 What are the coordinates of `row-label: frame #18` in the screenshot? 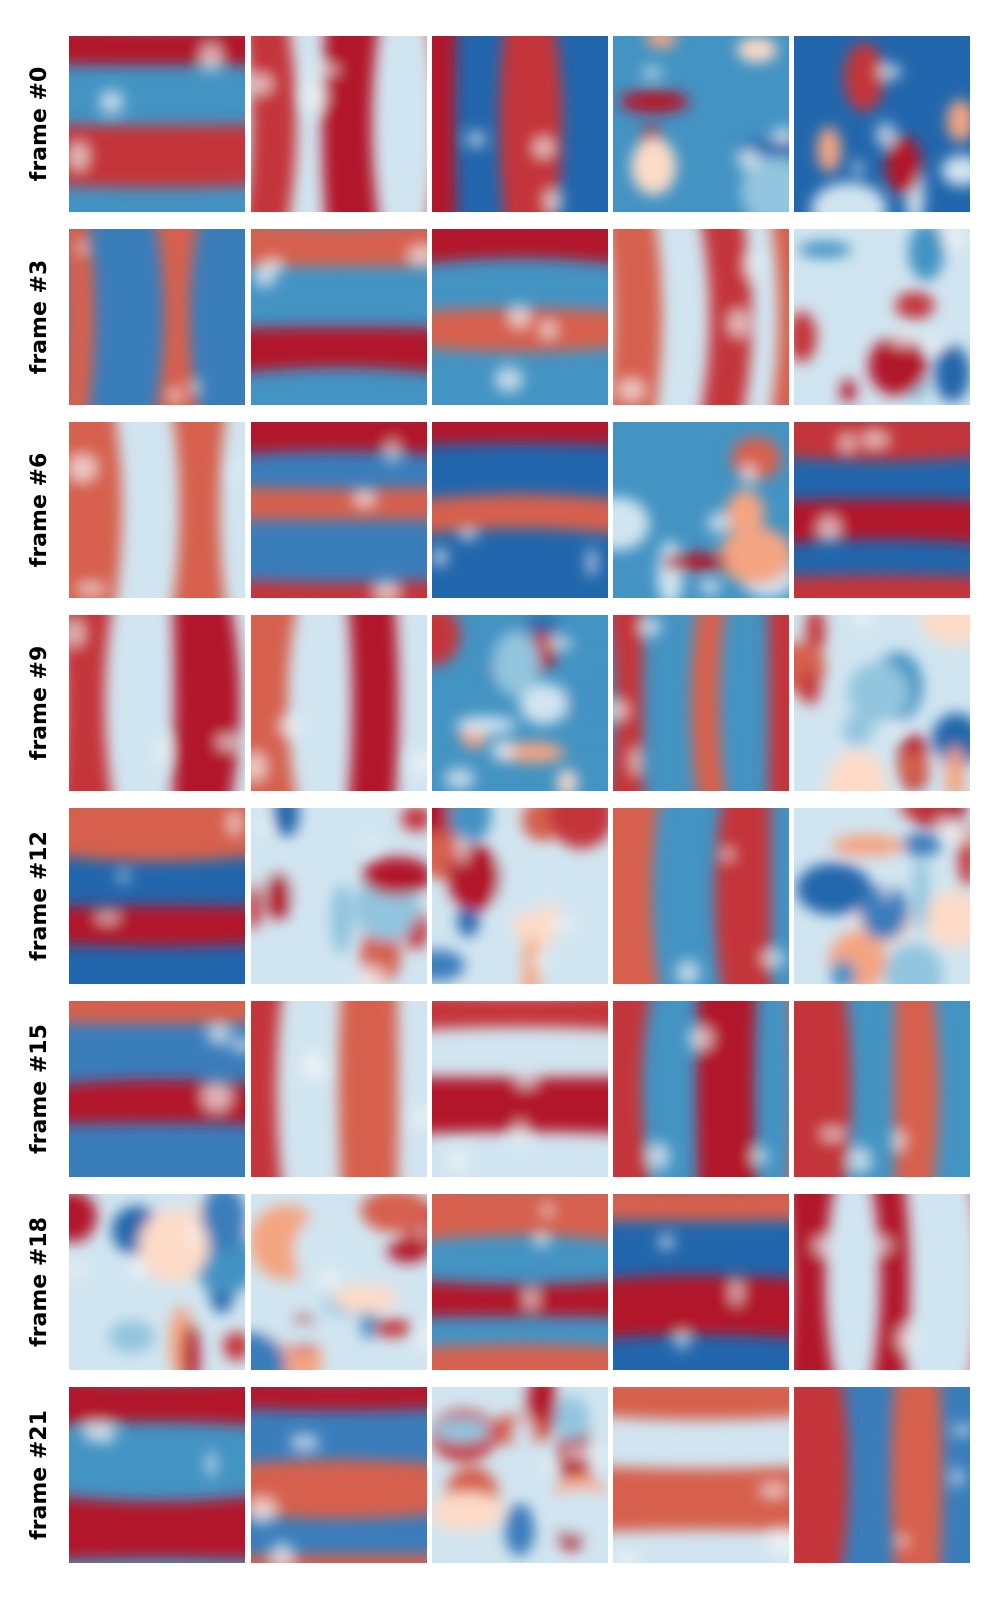 It's located at (39, 1282).